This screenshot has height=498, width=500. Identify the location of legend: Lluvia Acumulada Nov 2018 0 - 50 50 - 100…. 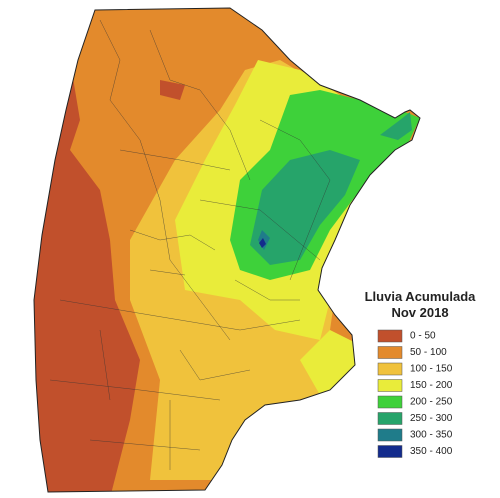
(421, 373).